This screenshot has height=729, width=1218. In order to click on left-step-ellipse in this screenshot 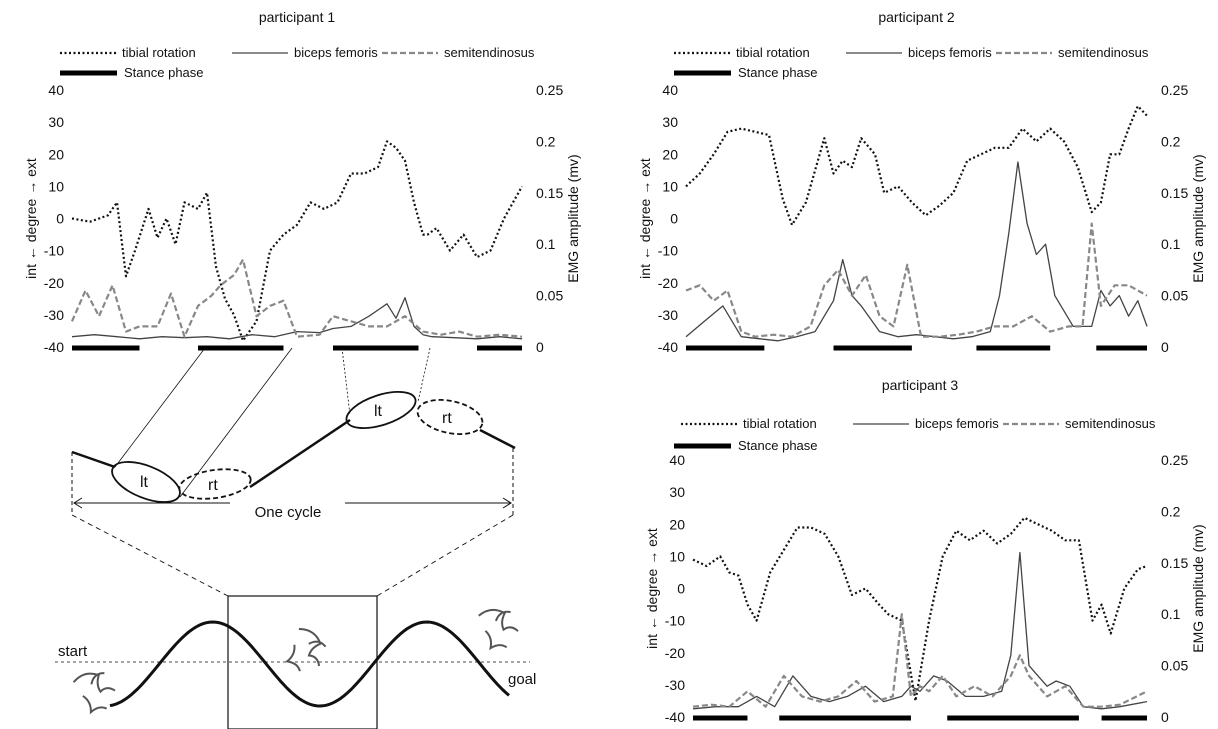, I will do `click(146, 482)`.